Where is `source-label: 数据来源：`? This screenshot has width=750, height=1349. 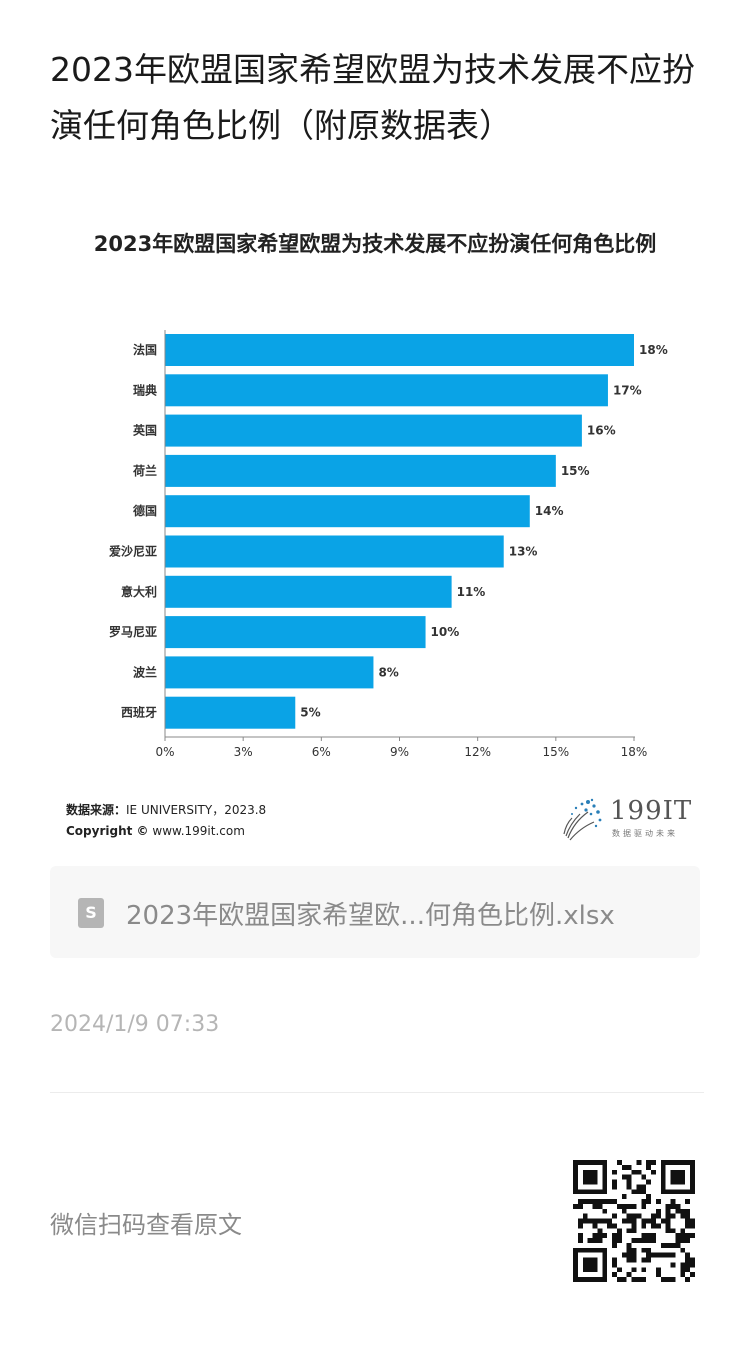 source-label: 数据来源： is located at coordinates (96, 810).